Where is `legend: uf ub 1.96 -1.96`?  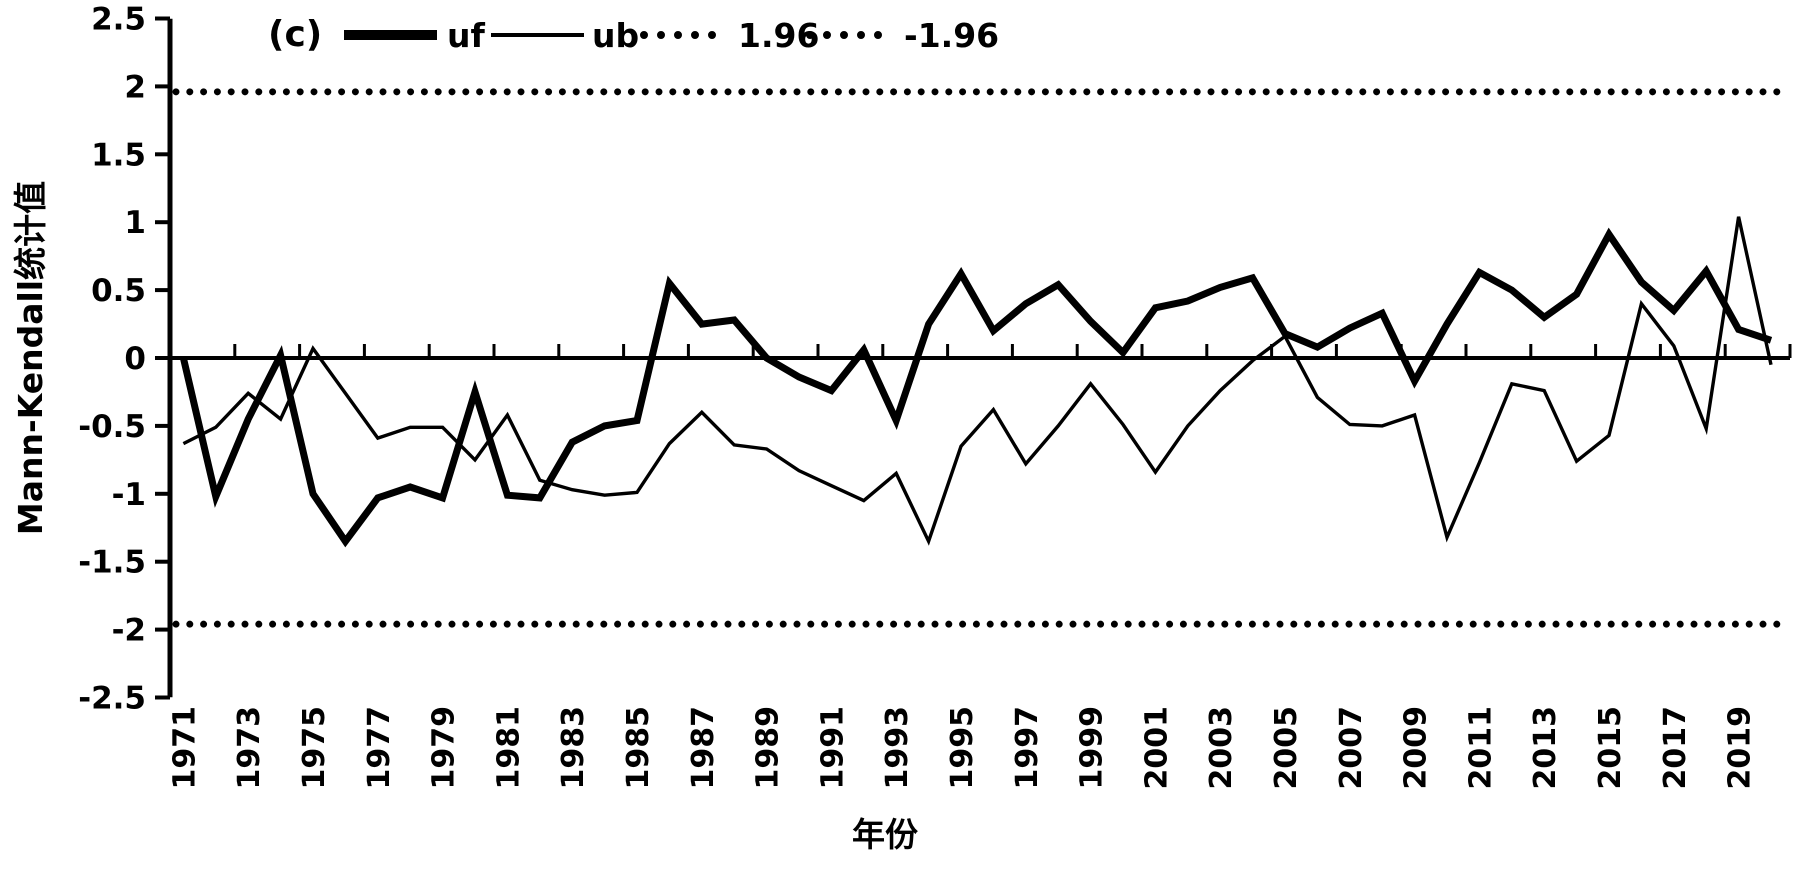
legend: uf ub 1.96 -1.96 is located at coordinates (671, 35).